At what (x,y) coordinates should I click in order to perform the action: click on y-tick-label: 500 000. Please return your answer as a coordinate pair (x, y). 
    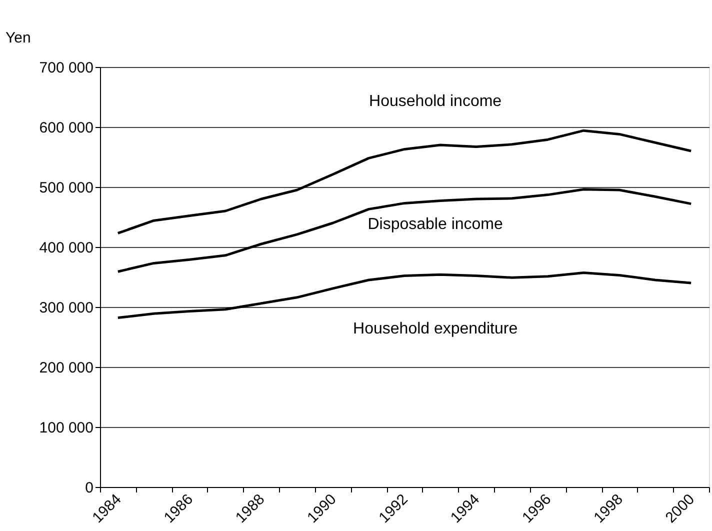
    Looking at the image, I should click on (66, 188).